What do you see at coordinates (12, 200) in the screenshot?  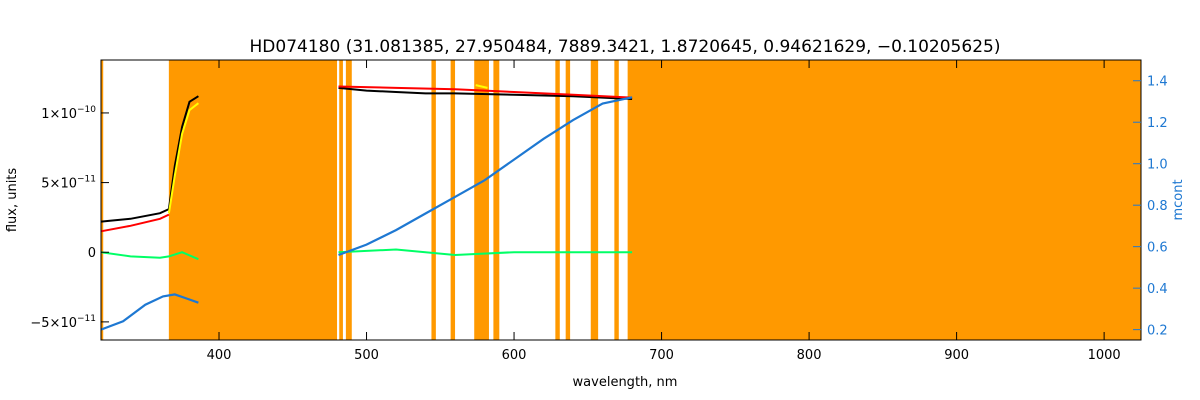 I see `y-axis-title: flux, units` at bounding box center [12, 200].